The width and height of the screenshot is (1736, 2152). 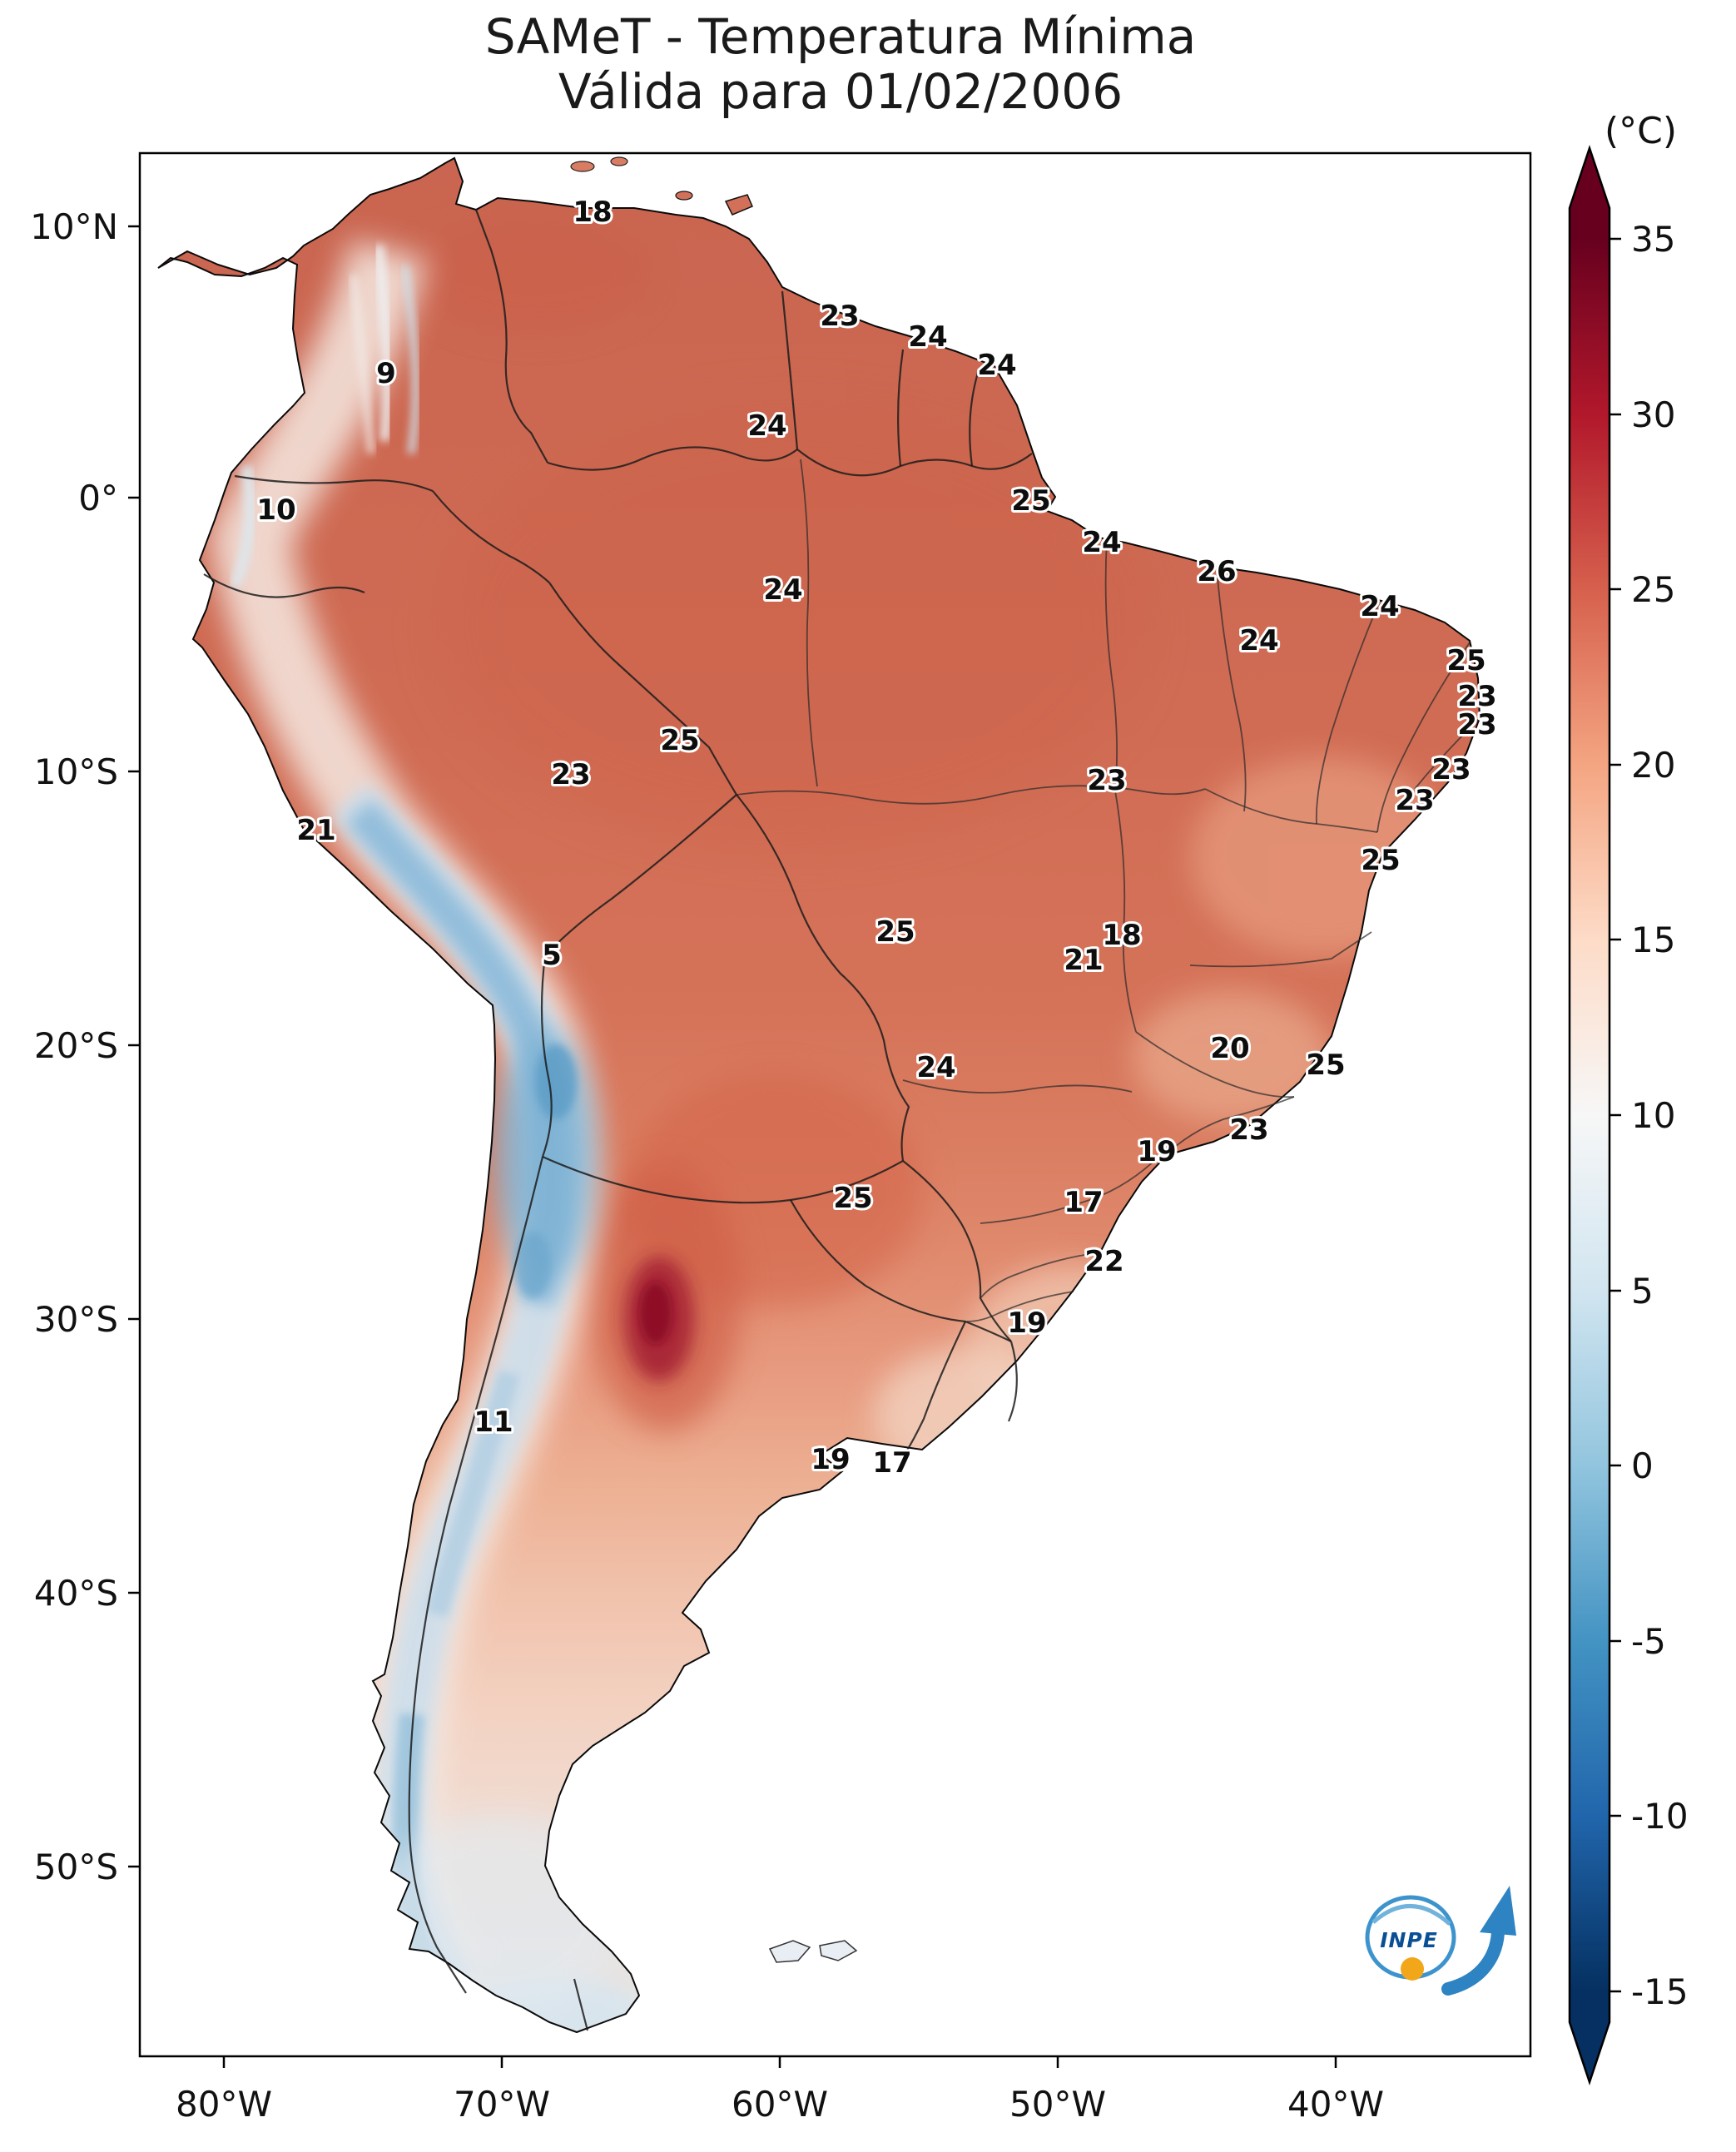 I want to click on temperature-label: 26, so click(x=1217, y=571).